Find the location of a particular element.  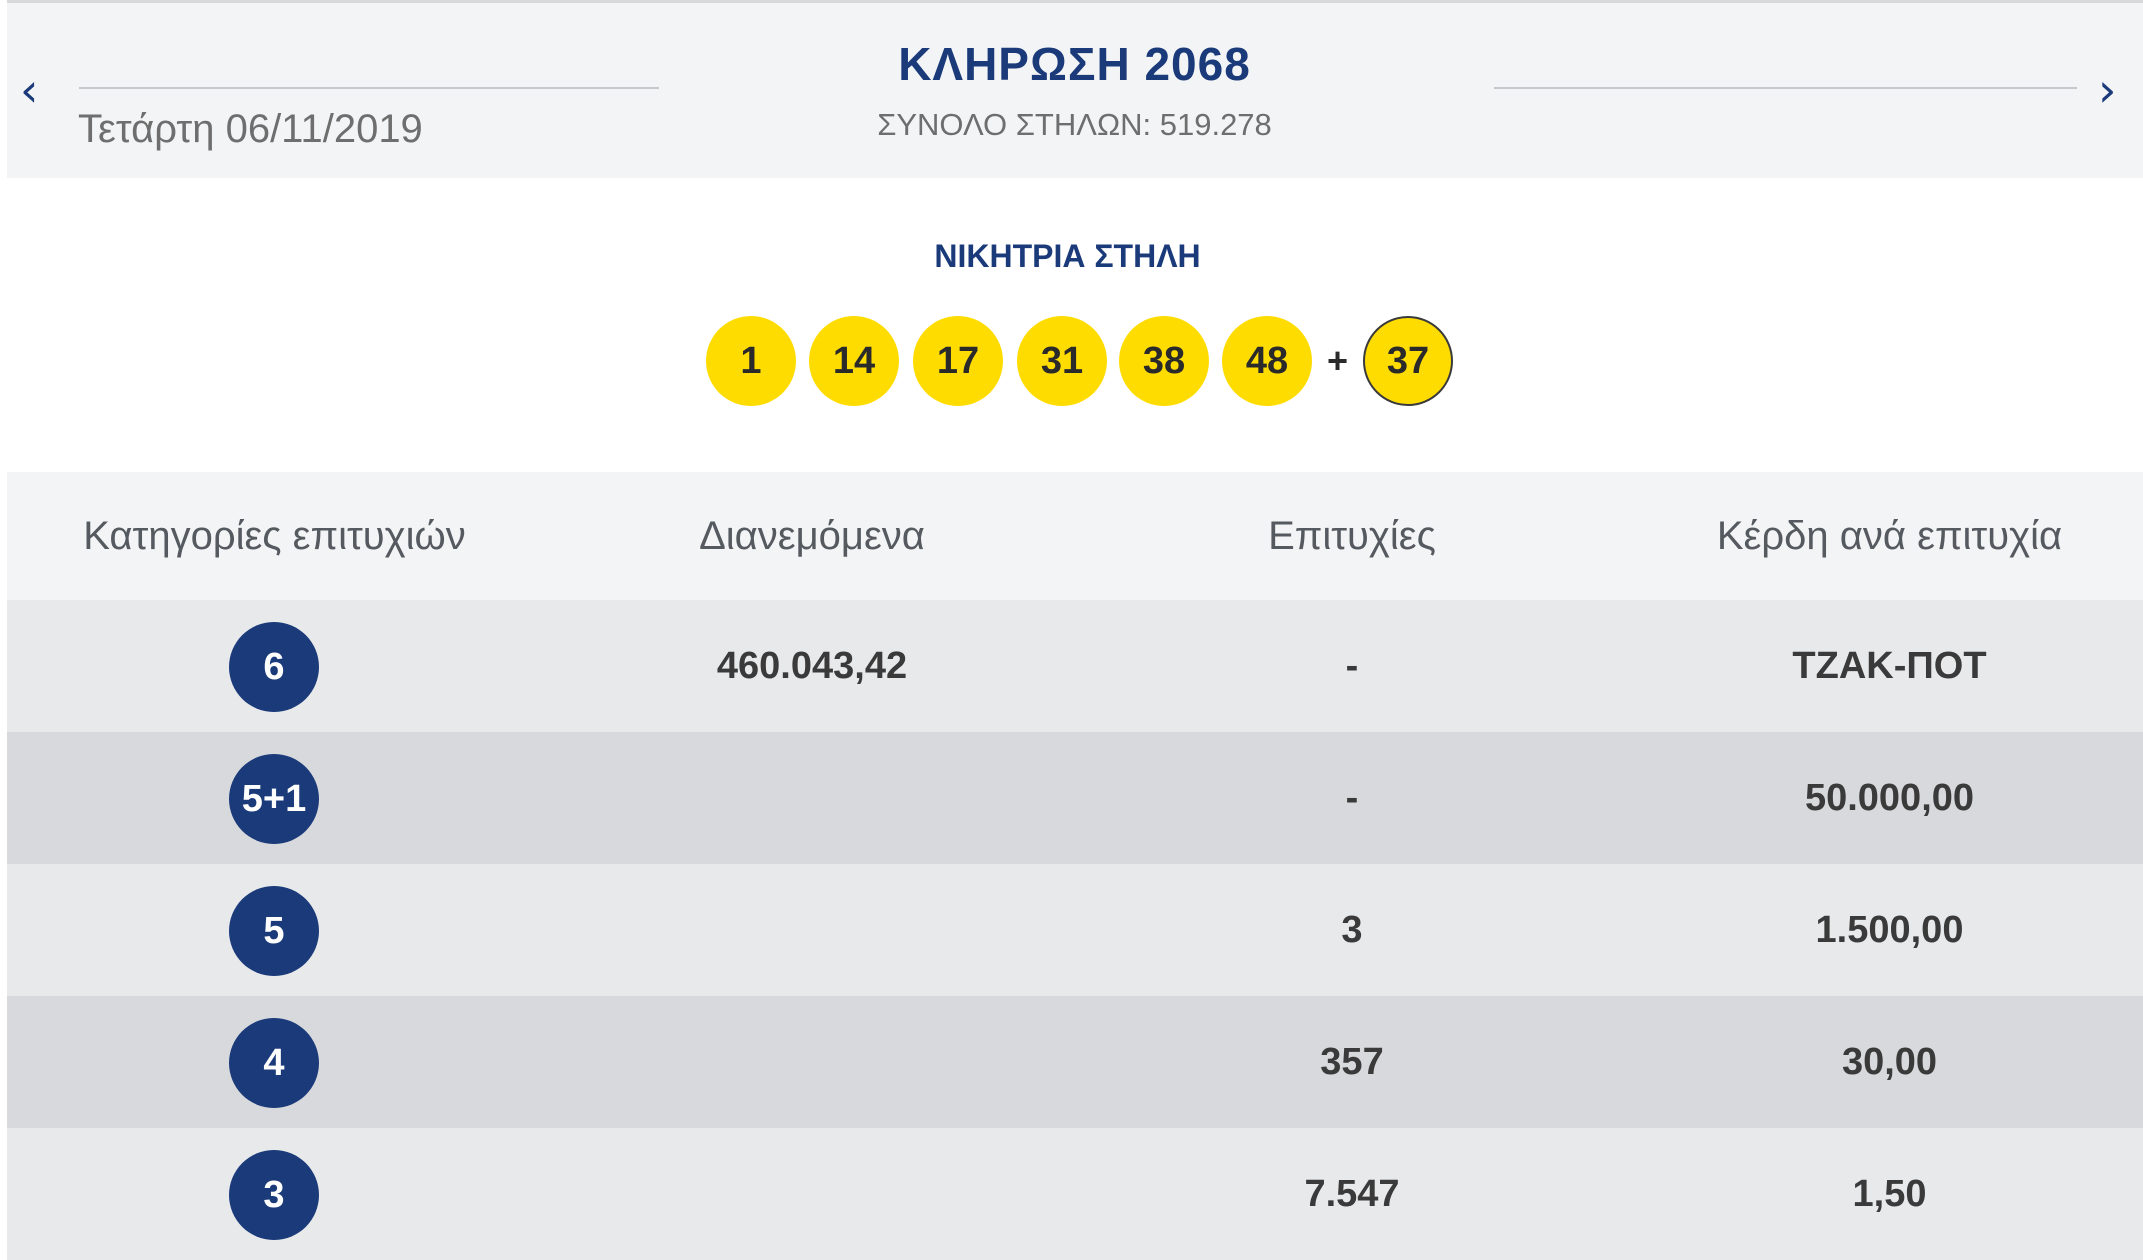

winning-ball: 14 is located at coordinates (854, 361).